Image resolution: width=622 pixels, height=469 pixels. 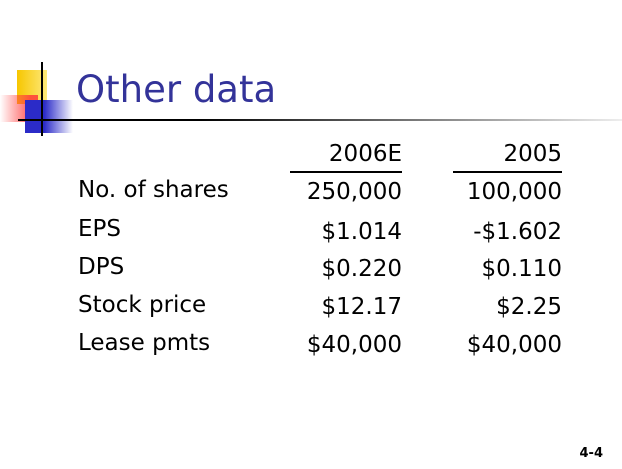 I want to click on row-label: No. of shares, so click(x=153, y=190).